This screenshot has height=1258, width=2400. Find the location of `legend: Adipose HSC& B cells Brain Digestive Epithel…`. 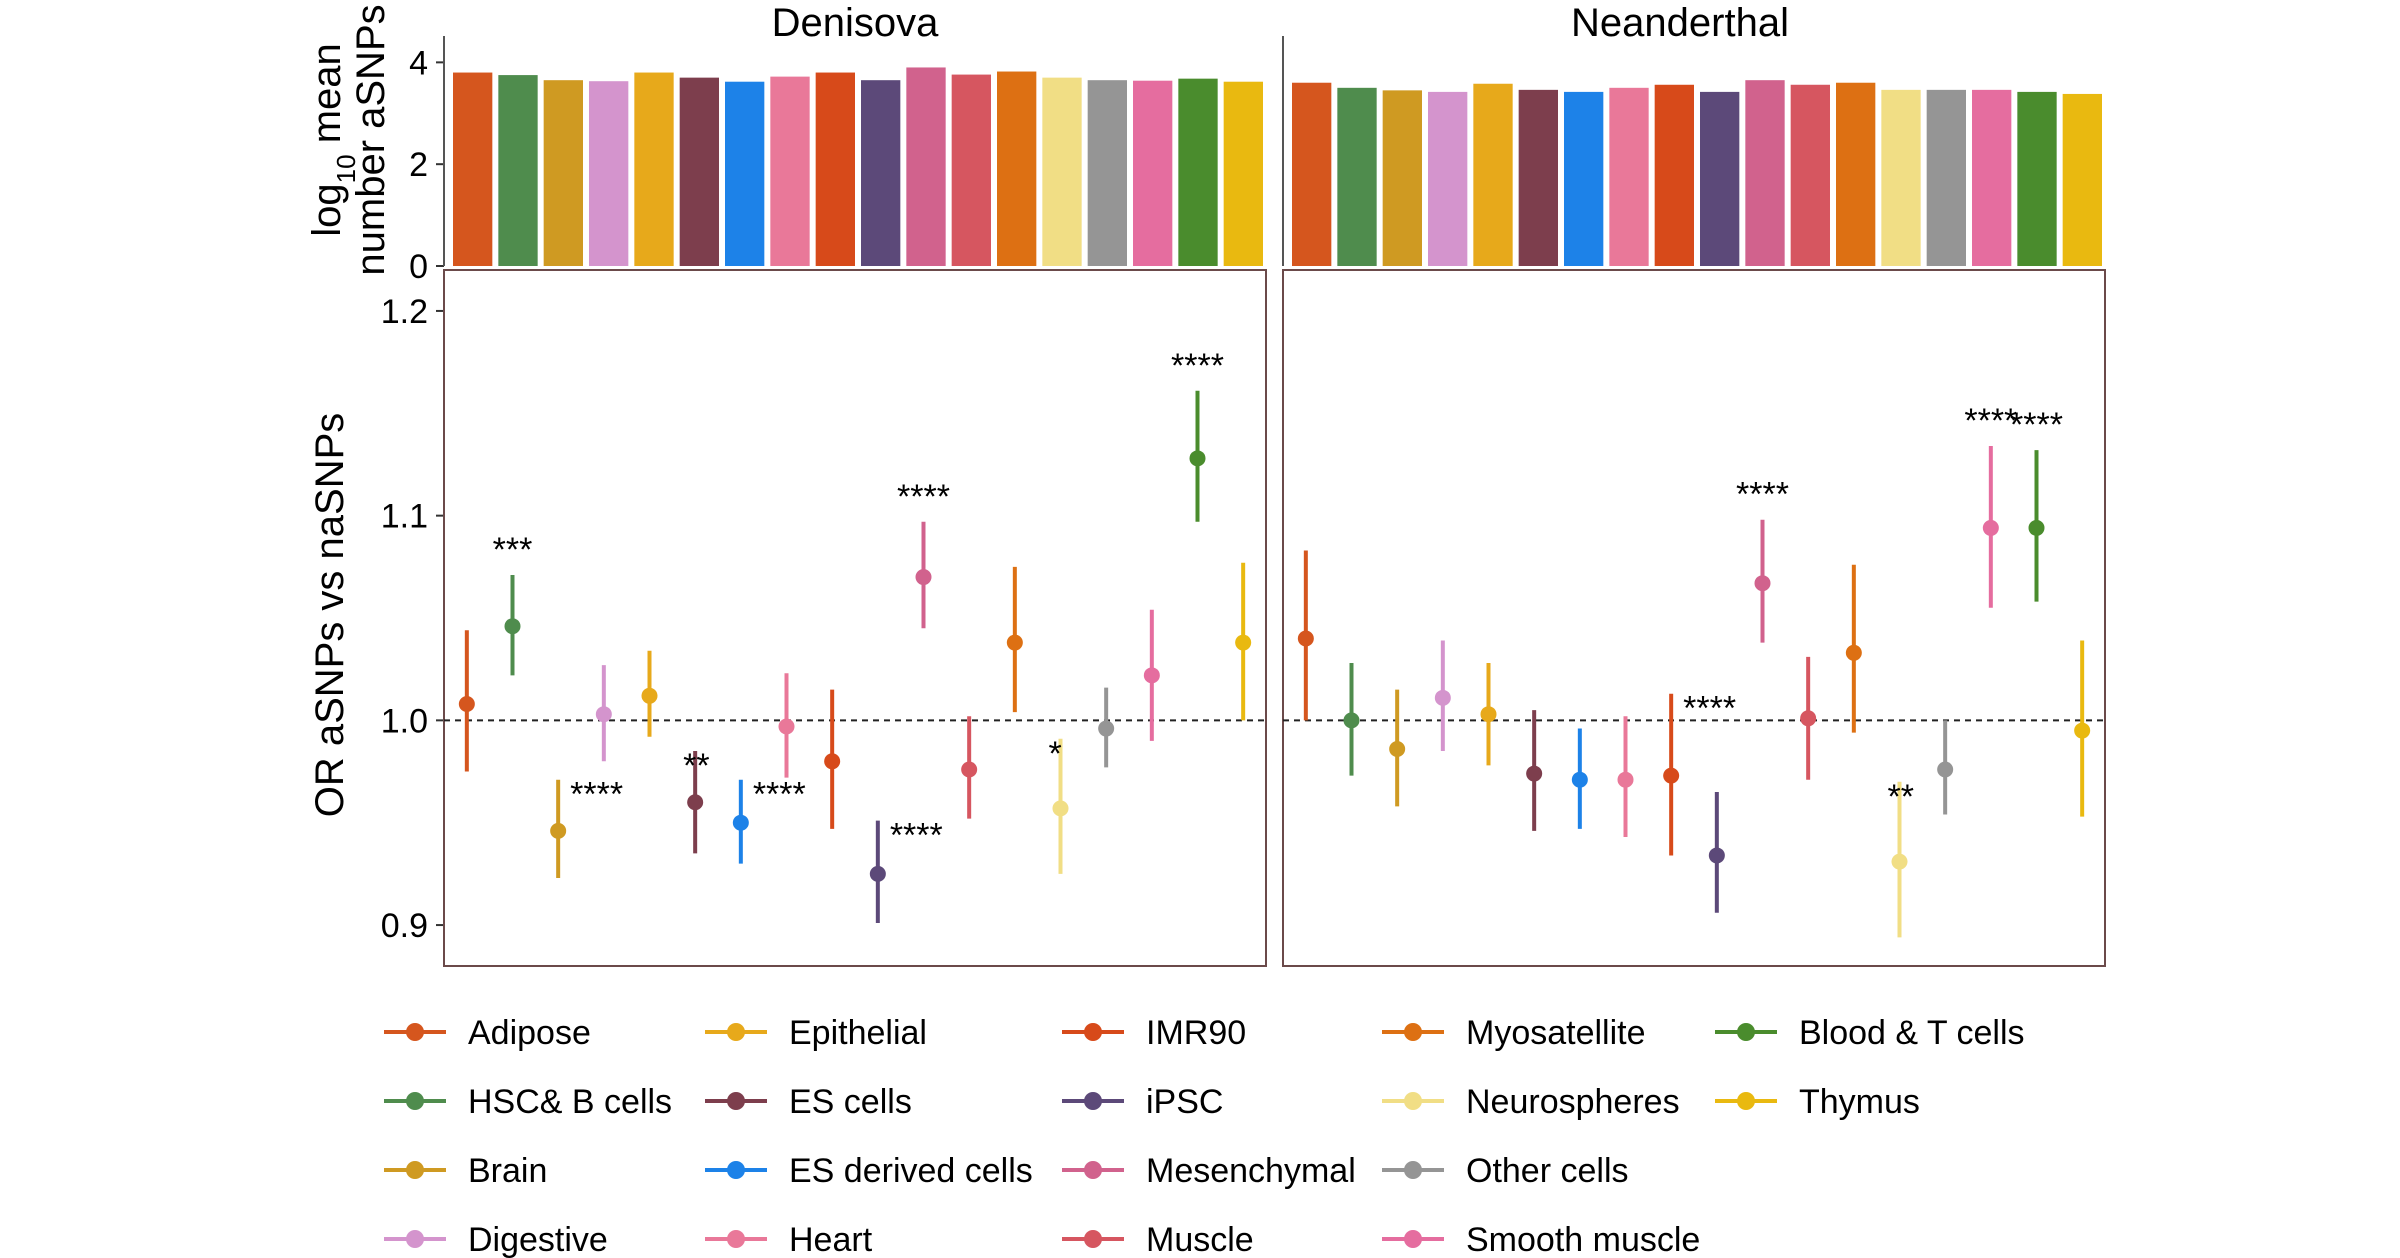

legend: Adipose HSC& B cells Brain Digestive Epithel… is located at coordinates (1204, 1136).